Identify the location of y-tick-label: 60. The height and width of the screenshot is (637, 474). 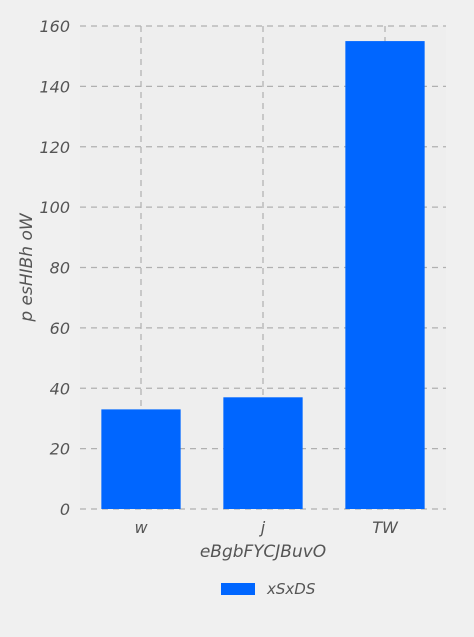
(60, 328).